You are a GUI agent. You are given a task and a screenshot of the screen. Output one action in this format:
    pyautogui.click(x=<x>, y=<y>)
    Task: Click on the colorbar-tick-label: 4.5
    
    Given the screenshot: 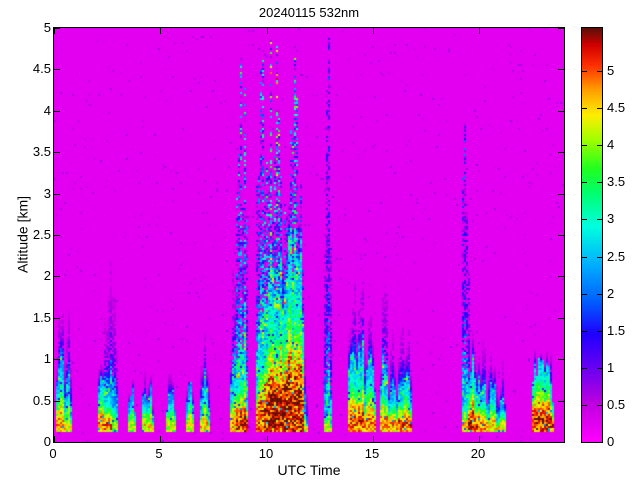 What is the action you would take?
    pyautogui.click(x=616, y=107)
    